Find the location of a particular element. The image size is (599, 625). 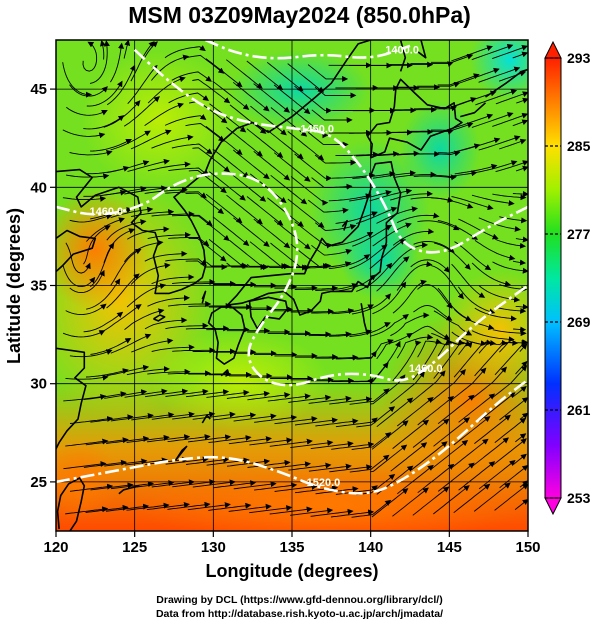

y-axis: 25 30 35 40 45 is located at coordinates (43, 286).